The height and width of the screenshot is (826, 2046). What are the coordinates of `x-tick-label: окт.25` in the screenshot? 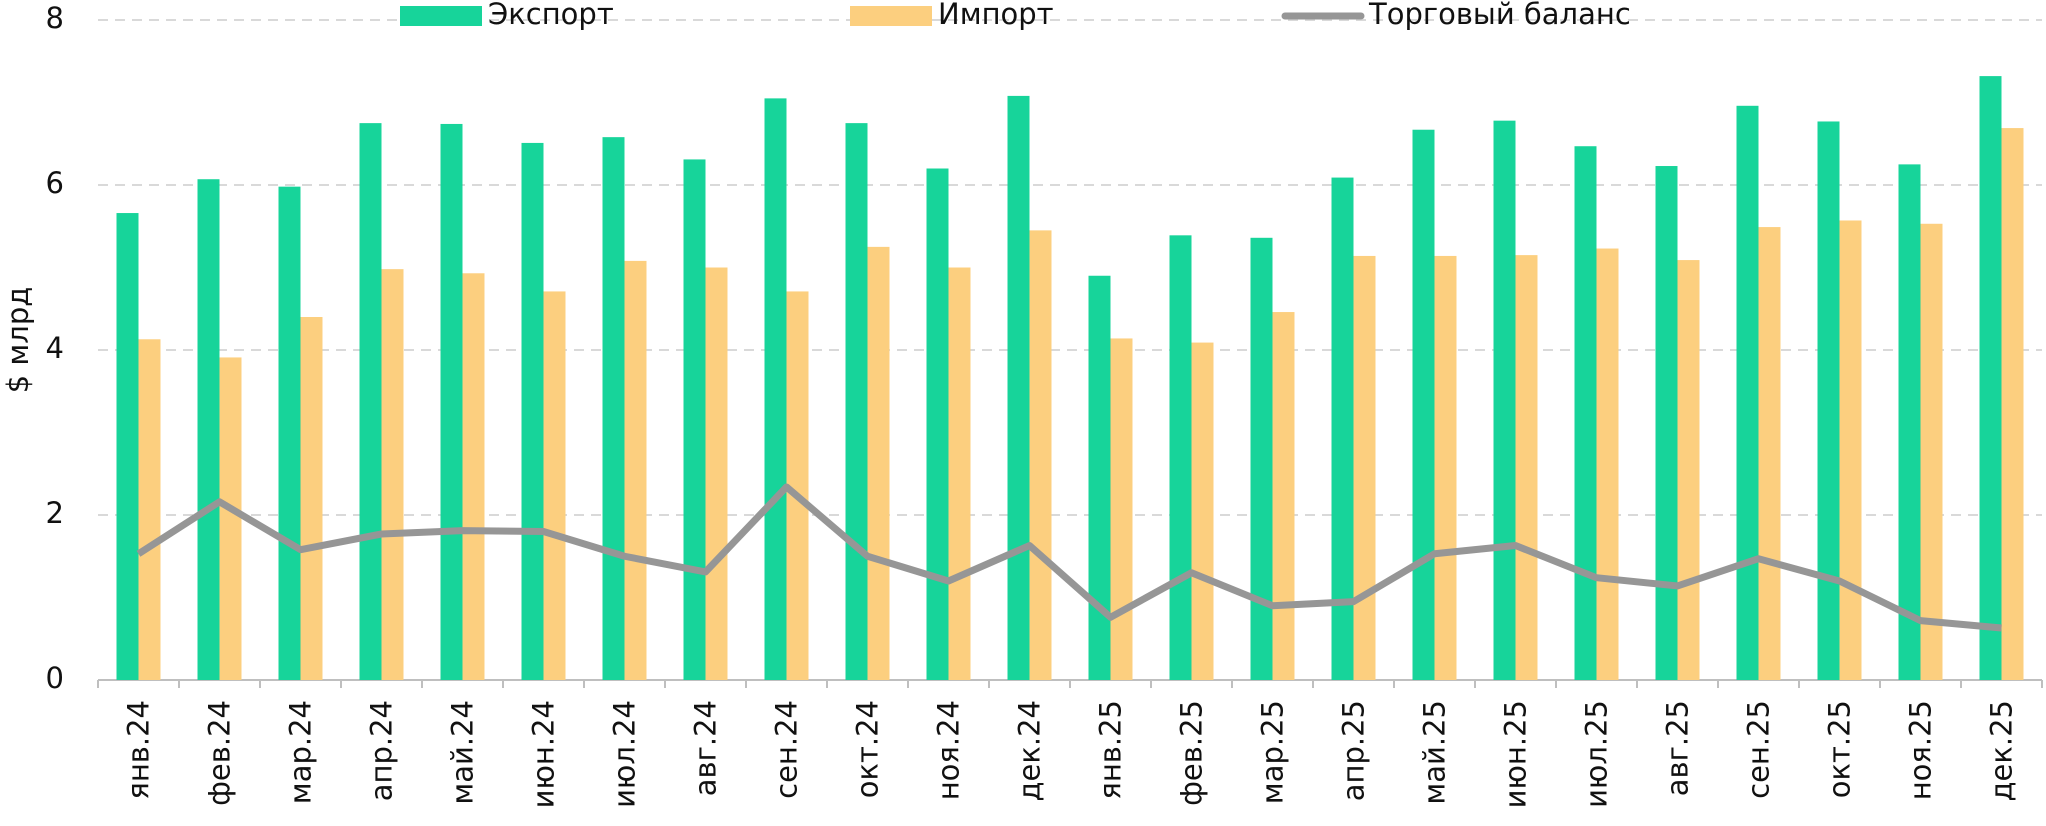 It's located at (1840, 749).